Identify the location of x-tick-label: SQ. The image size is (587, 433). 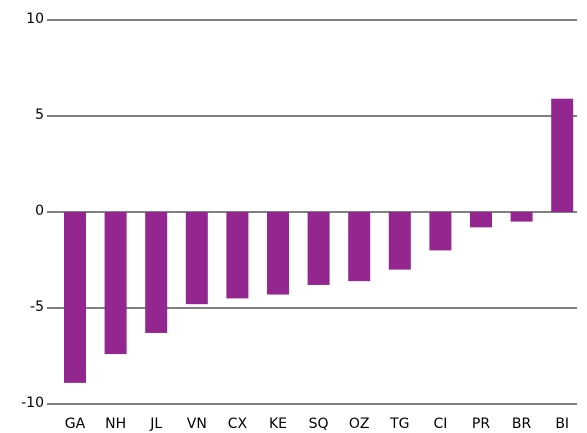
(319, 424).